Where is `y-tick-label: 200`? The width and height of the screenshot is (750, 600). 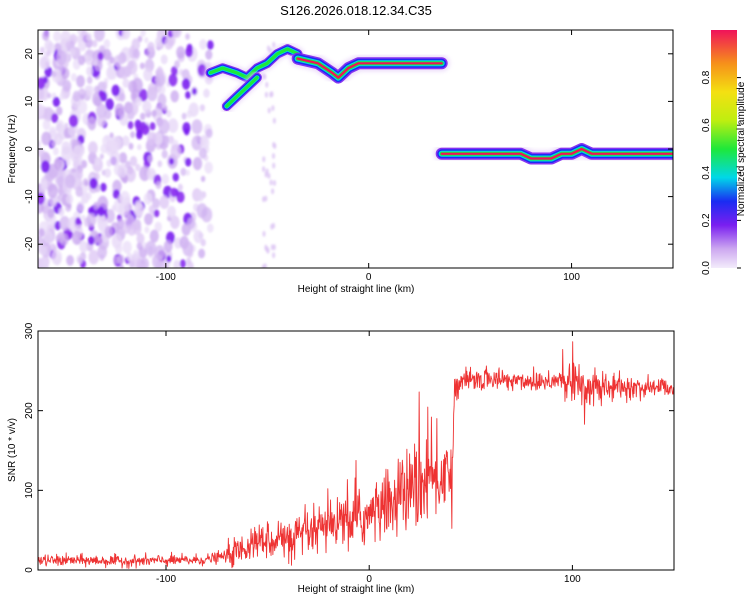
y-tick-label: 200 is located at coordinates (29, 410).